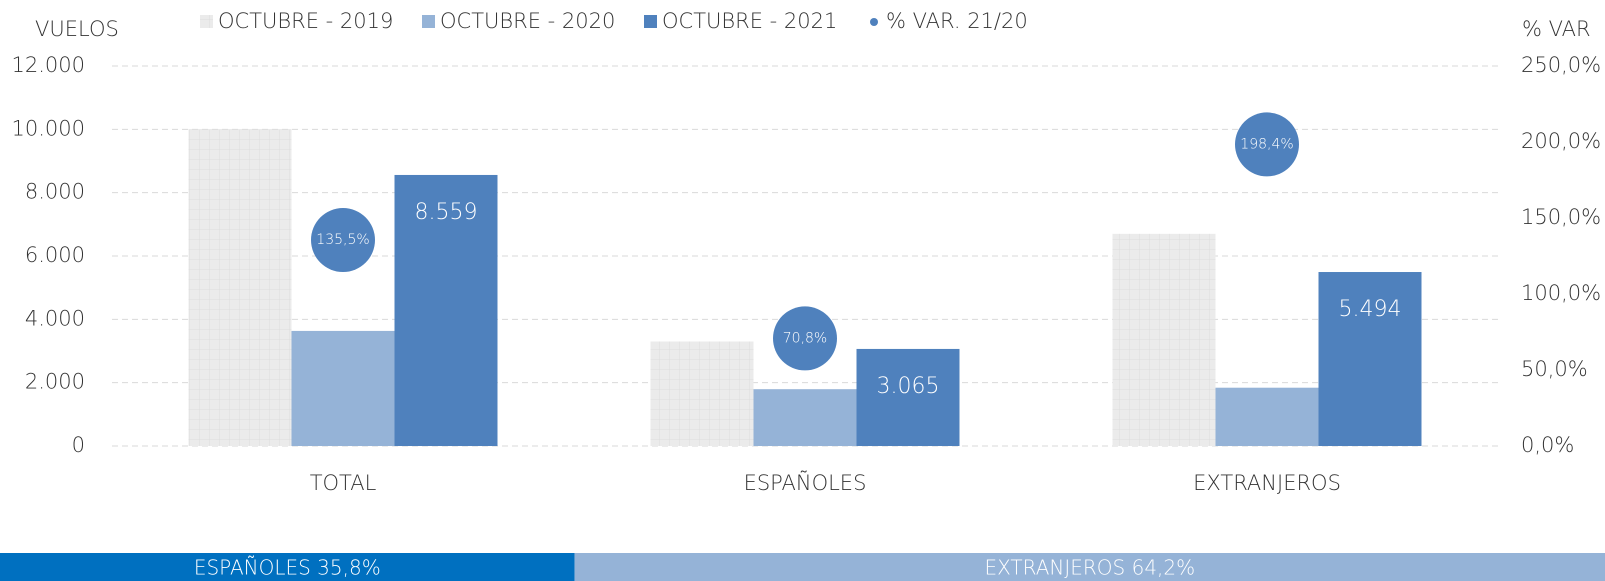 The height and width of the screenshot is (581, 1605). I want to click on variation-label: 135,5%, so click(342, 240).